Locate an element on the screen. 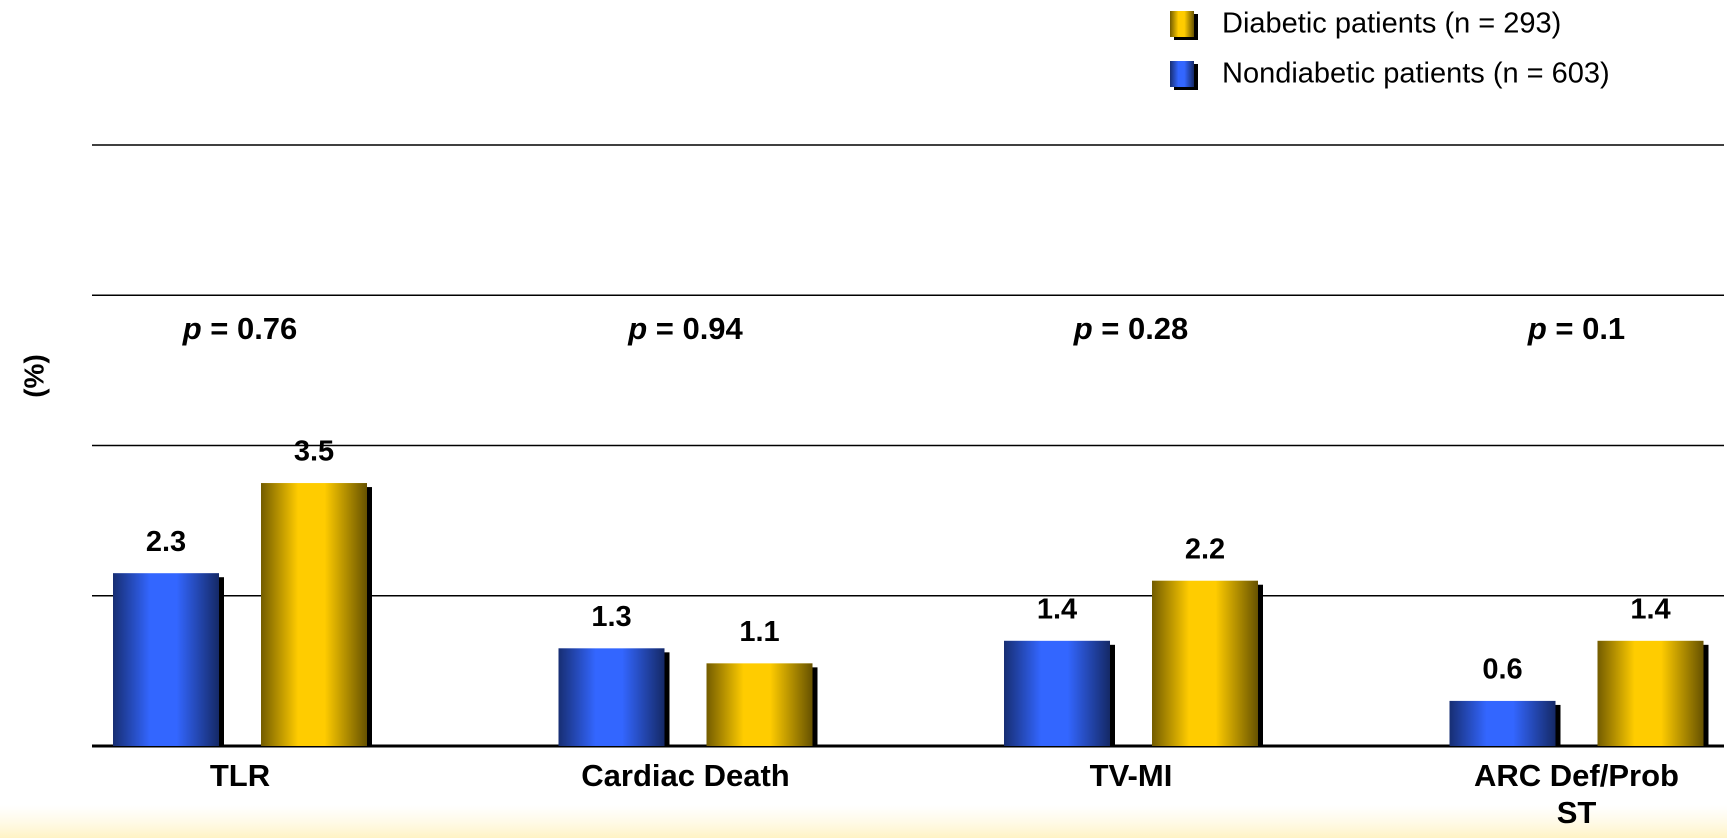 The image size is (1727, 838). p-rest: = 0.94 is located at coordinates (695, 328).